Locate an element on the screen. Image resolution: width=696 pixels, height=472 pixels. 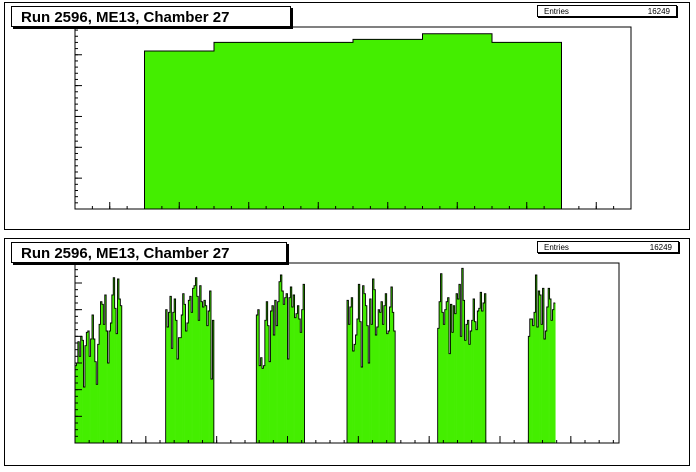
lower-histogram-title: Run 2596, ME13, Chamber 27 is located at coordinates (149, 252).